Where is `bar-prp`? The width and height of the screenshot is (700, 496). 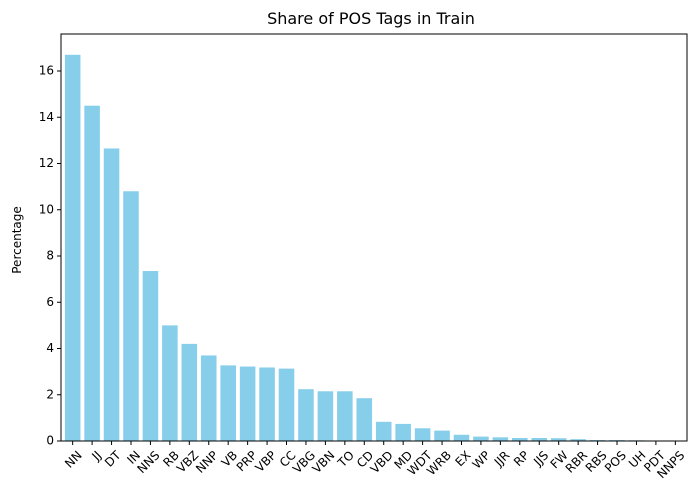 bar-prp is located at coordinates (247, 403).